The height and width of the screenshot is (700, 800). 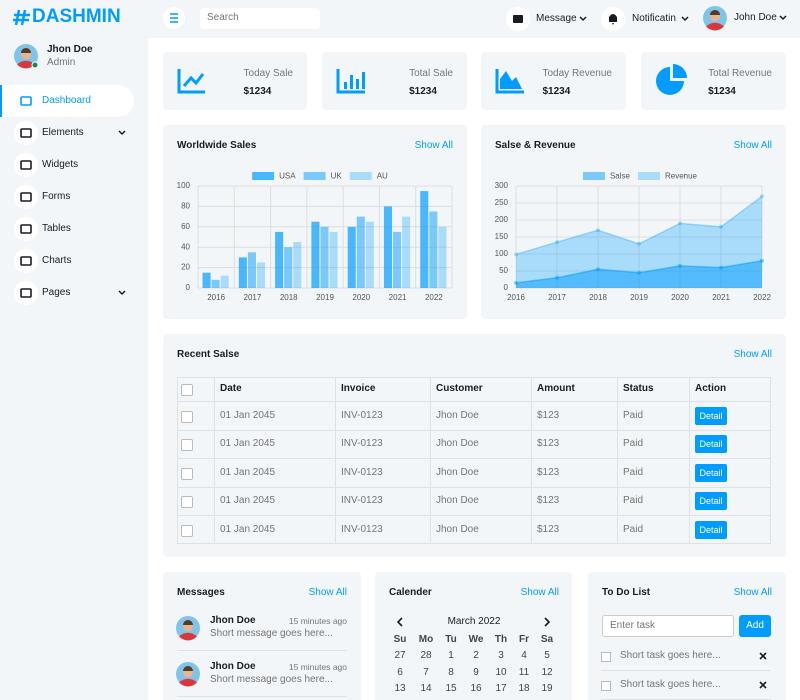 I want to click on card-title: Worldwide Sales, so click(x=217, y=145).